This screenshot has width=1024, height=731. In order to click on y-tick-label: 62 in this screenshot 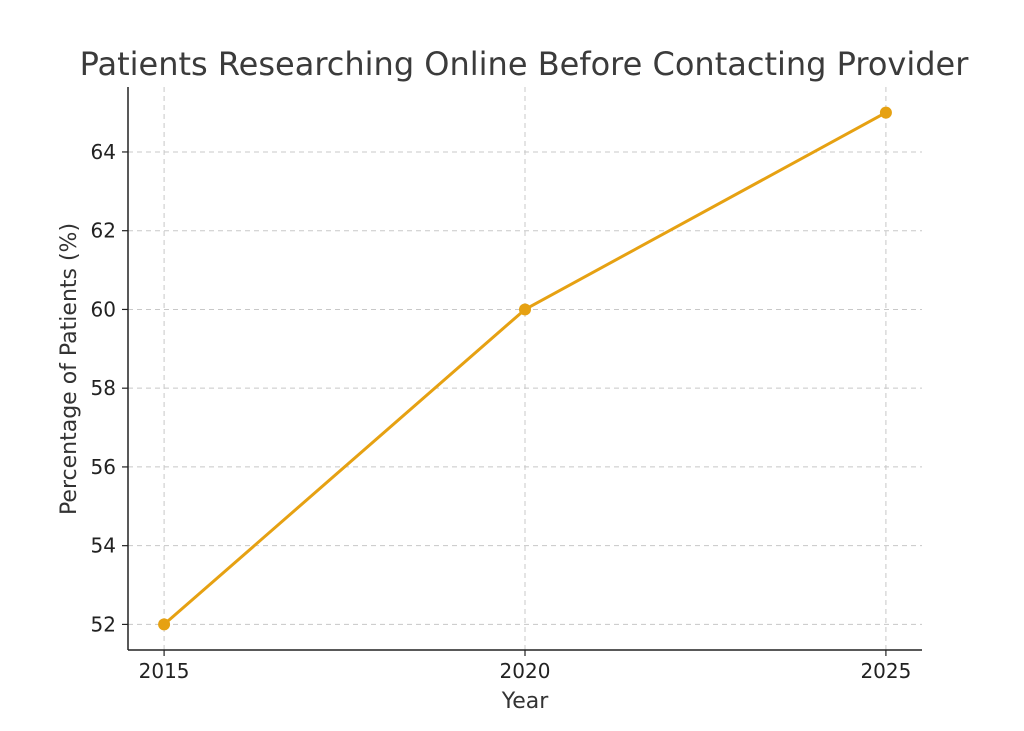, I will do `click(103, 231)`.